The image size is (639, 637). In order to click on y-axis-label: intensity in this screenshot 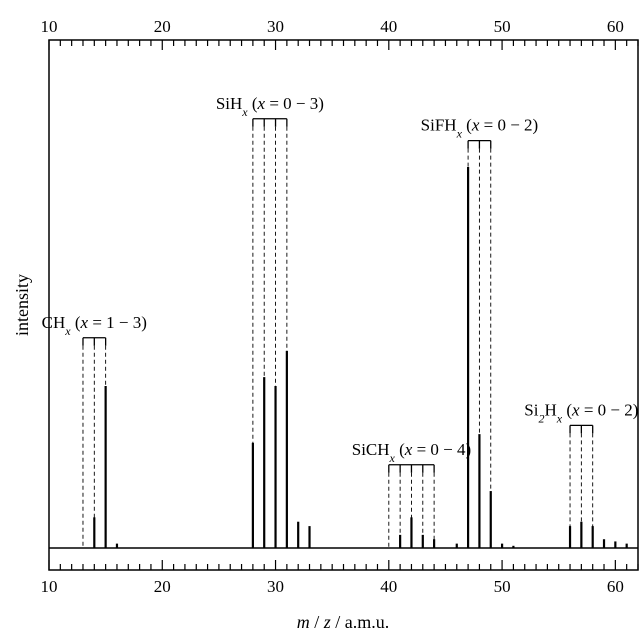, I will do `click(22, 305)`.